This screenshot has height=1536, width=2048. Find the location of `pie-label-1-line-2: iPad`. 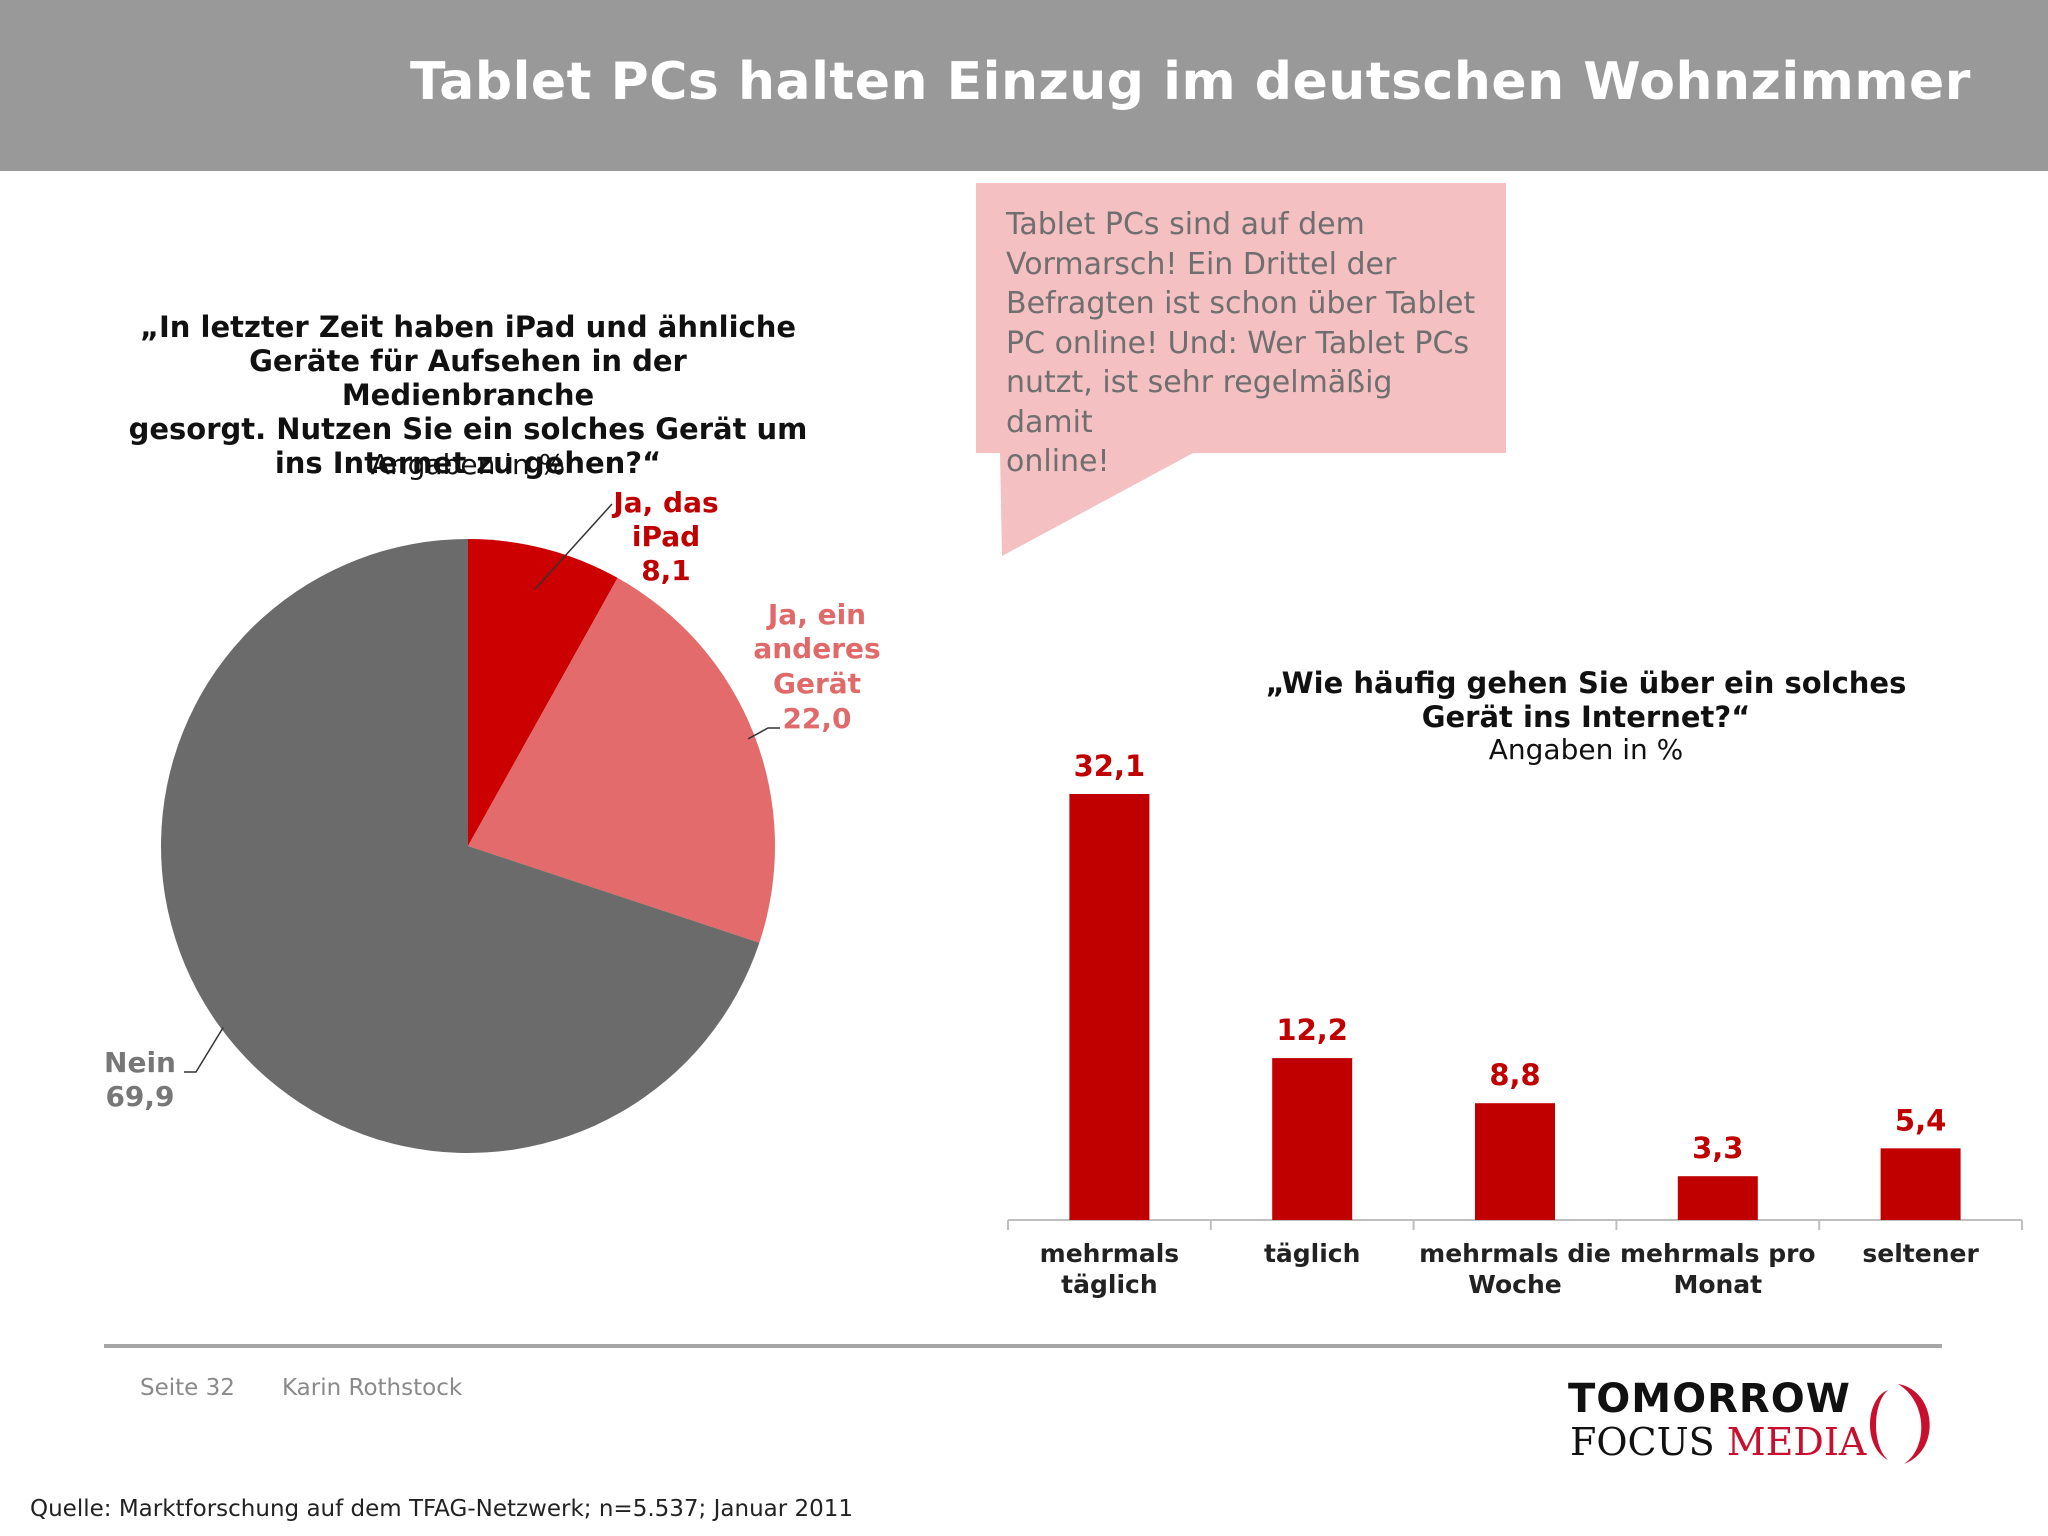

pie-label-1-line-2: iPad is located at coordinates (666, 536).